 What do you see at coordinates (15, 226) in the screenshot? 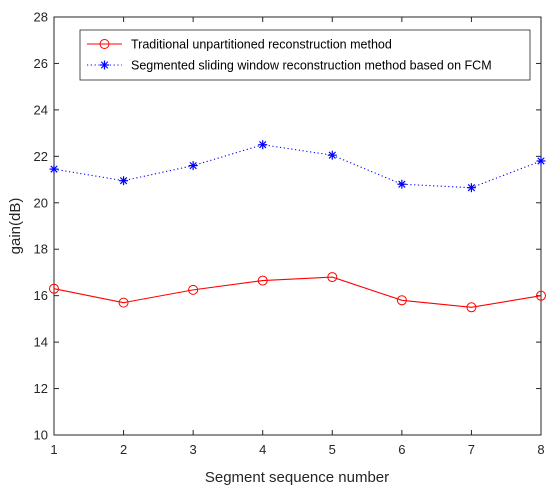
I see `y-axis-title: gain(dB)` at bounding box center [15, 226].